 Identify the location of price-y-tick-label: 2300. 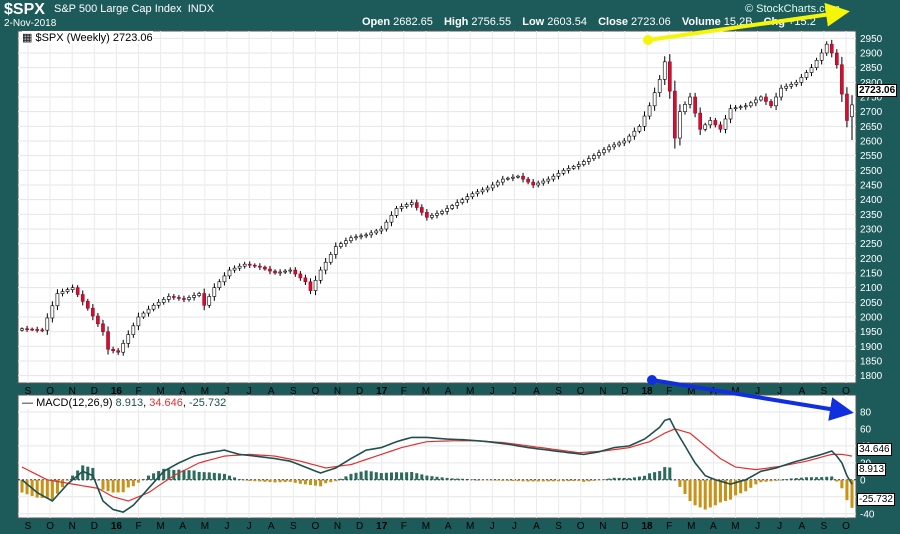
(871, 230).